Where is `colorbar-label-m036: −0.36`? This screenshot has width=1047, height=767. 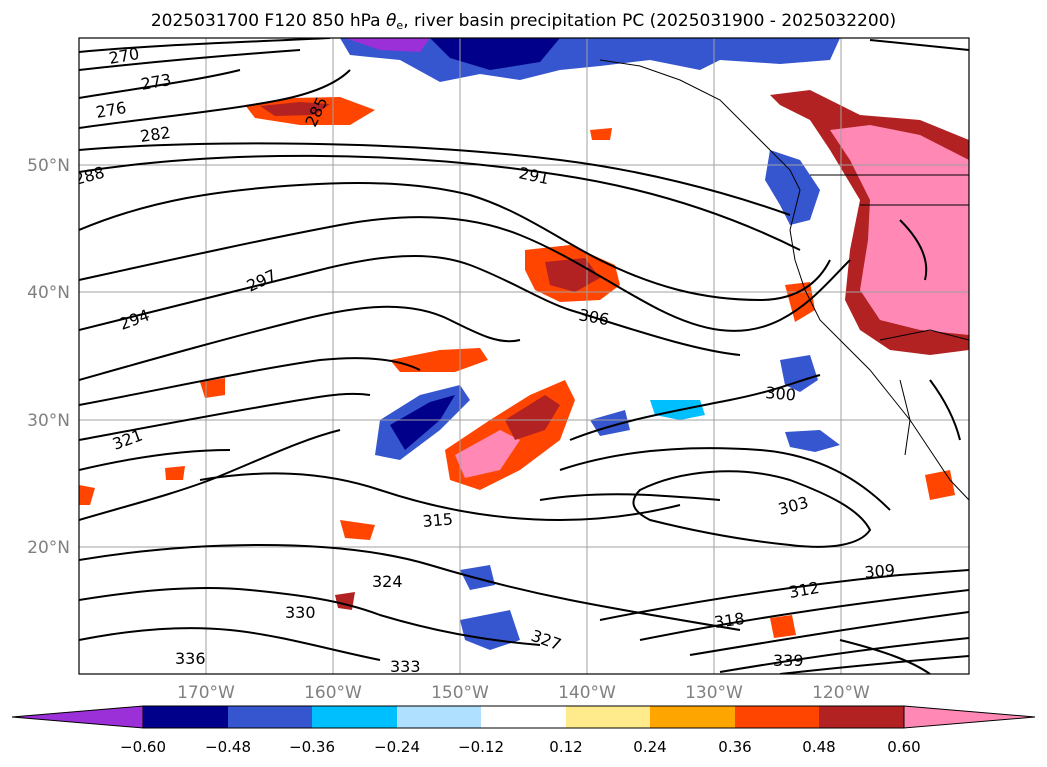 colorbar-label-m036: −0.36 is located at coordinates (312, 747).